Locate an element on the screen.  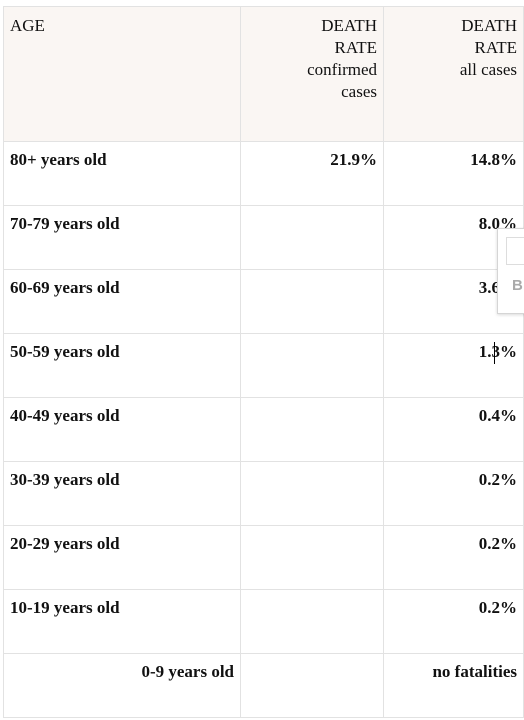
text-cursor is located at coordinates (494, 353).